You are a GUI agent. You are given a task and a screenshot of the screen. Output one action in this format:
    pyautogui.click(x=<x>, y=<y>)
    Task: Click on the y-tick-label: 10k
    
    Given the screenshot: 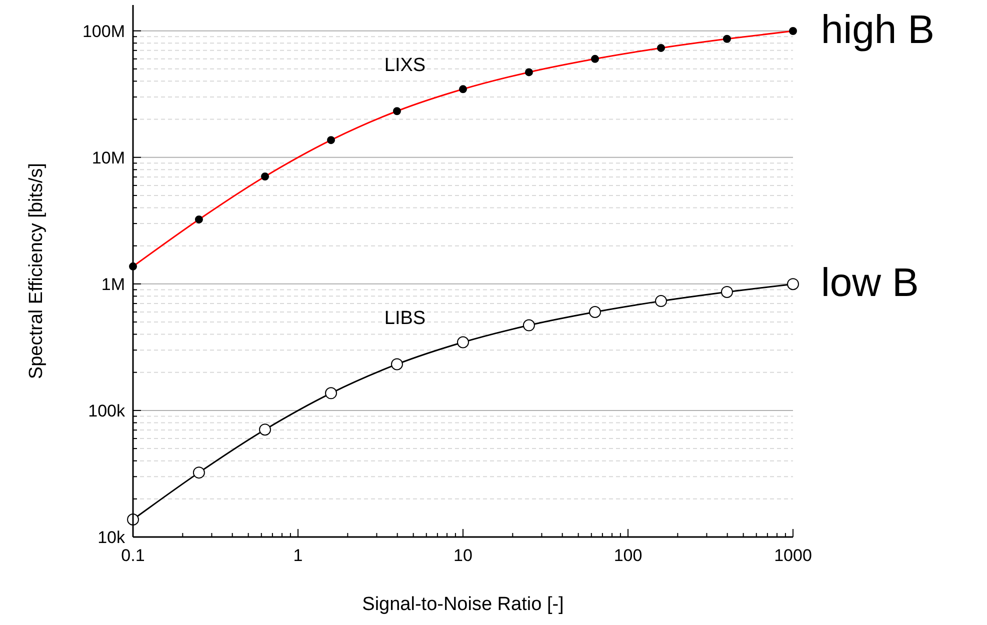 What is the action you would take?
    pyautogui.click(x=112, y=537)
    